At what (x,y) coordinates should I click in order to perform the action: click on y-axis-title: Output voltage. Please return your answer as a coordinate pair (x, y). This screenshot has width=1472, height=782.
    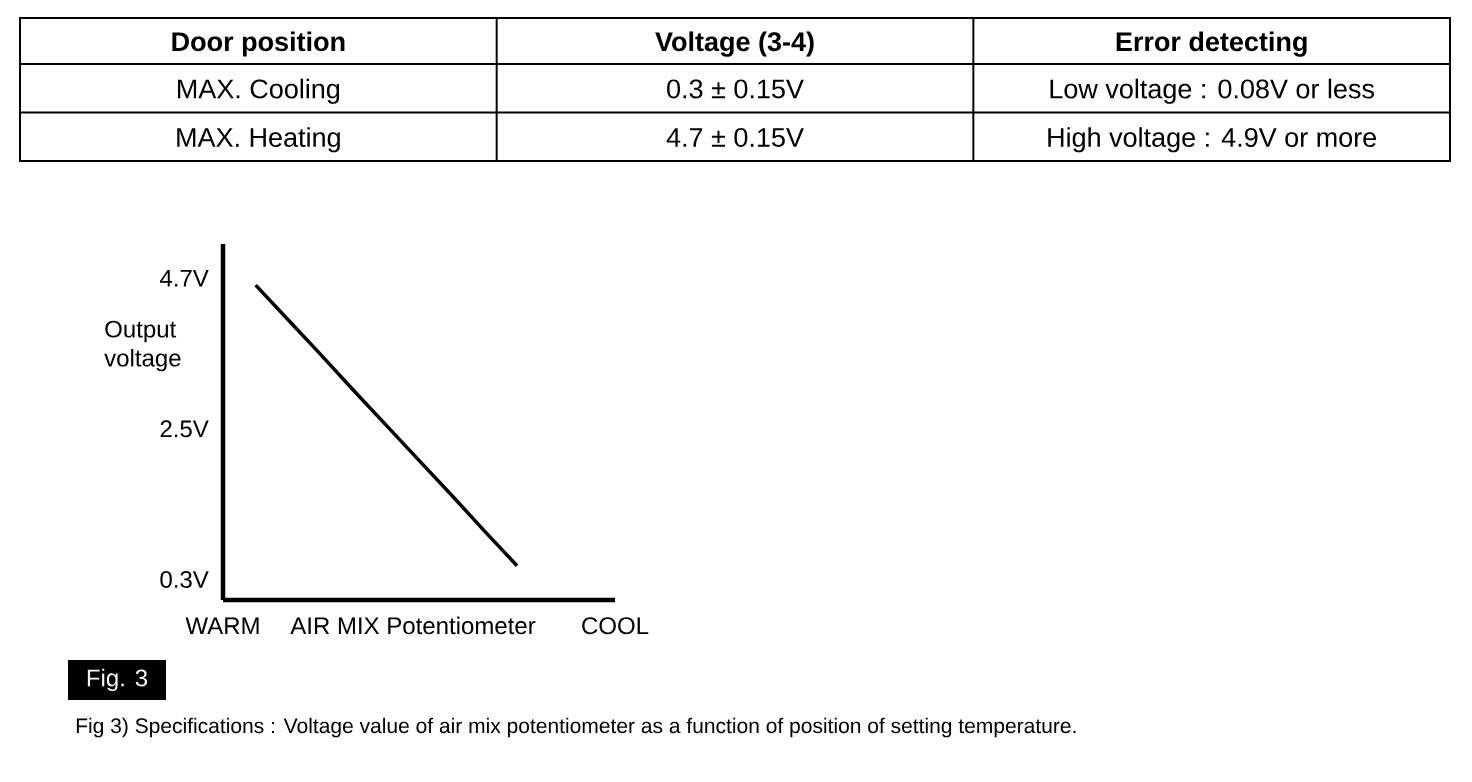
    Looking at the image, I should click on (142, 346).